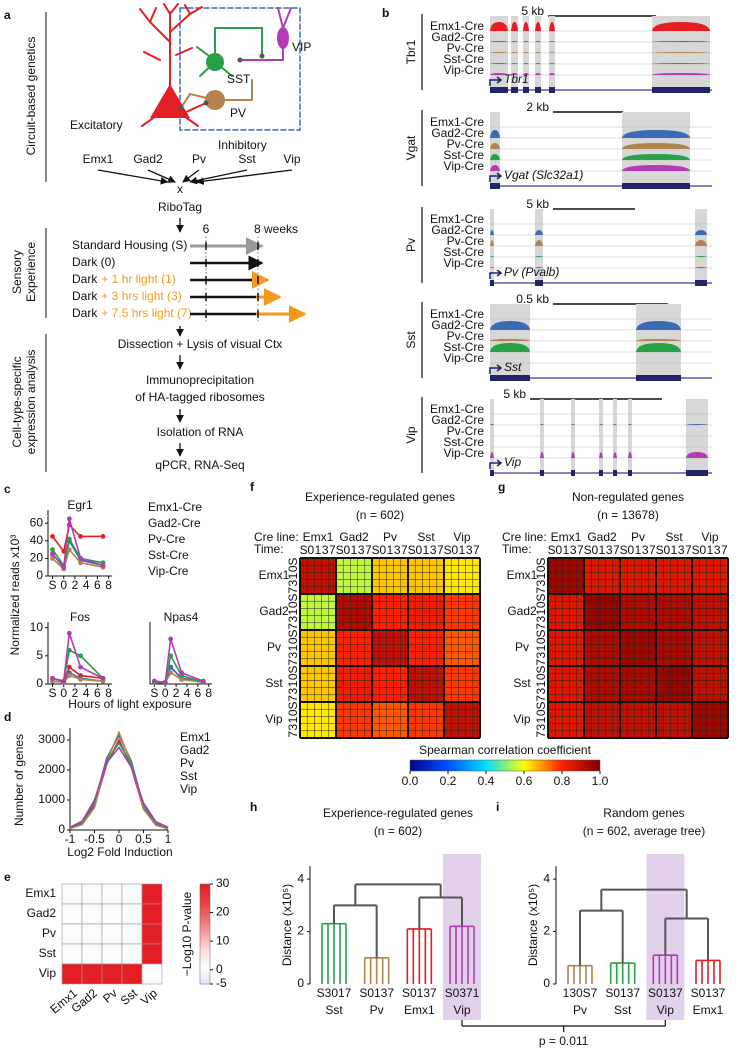 The width and height of the screenshot is (737, 1050). I want to click on panel-label: f, so click(252, 487).